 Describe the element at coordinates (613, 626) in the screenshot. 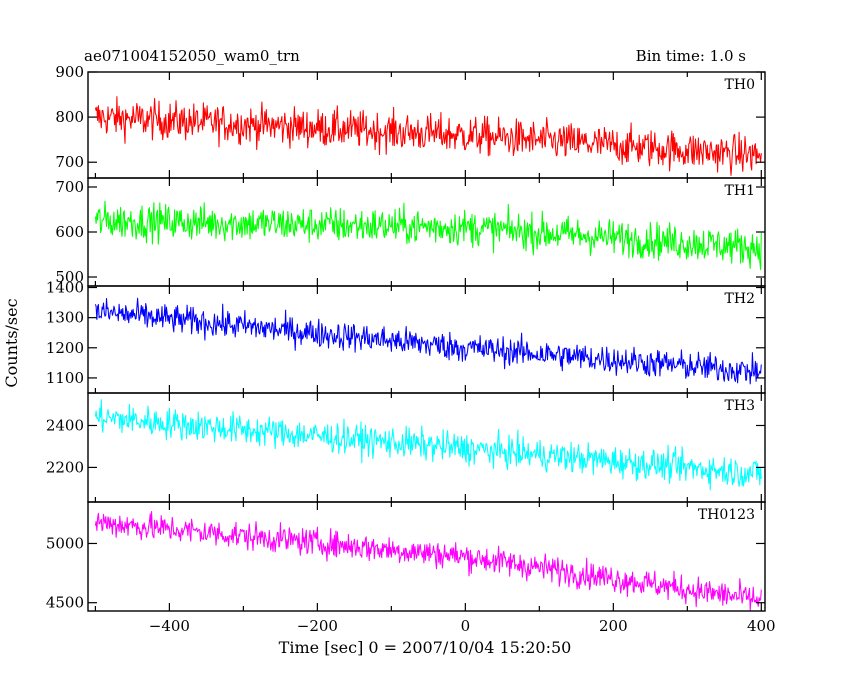

I see `x-tick-label: 200` at that location.